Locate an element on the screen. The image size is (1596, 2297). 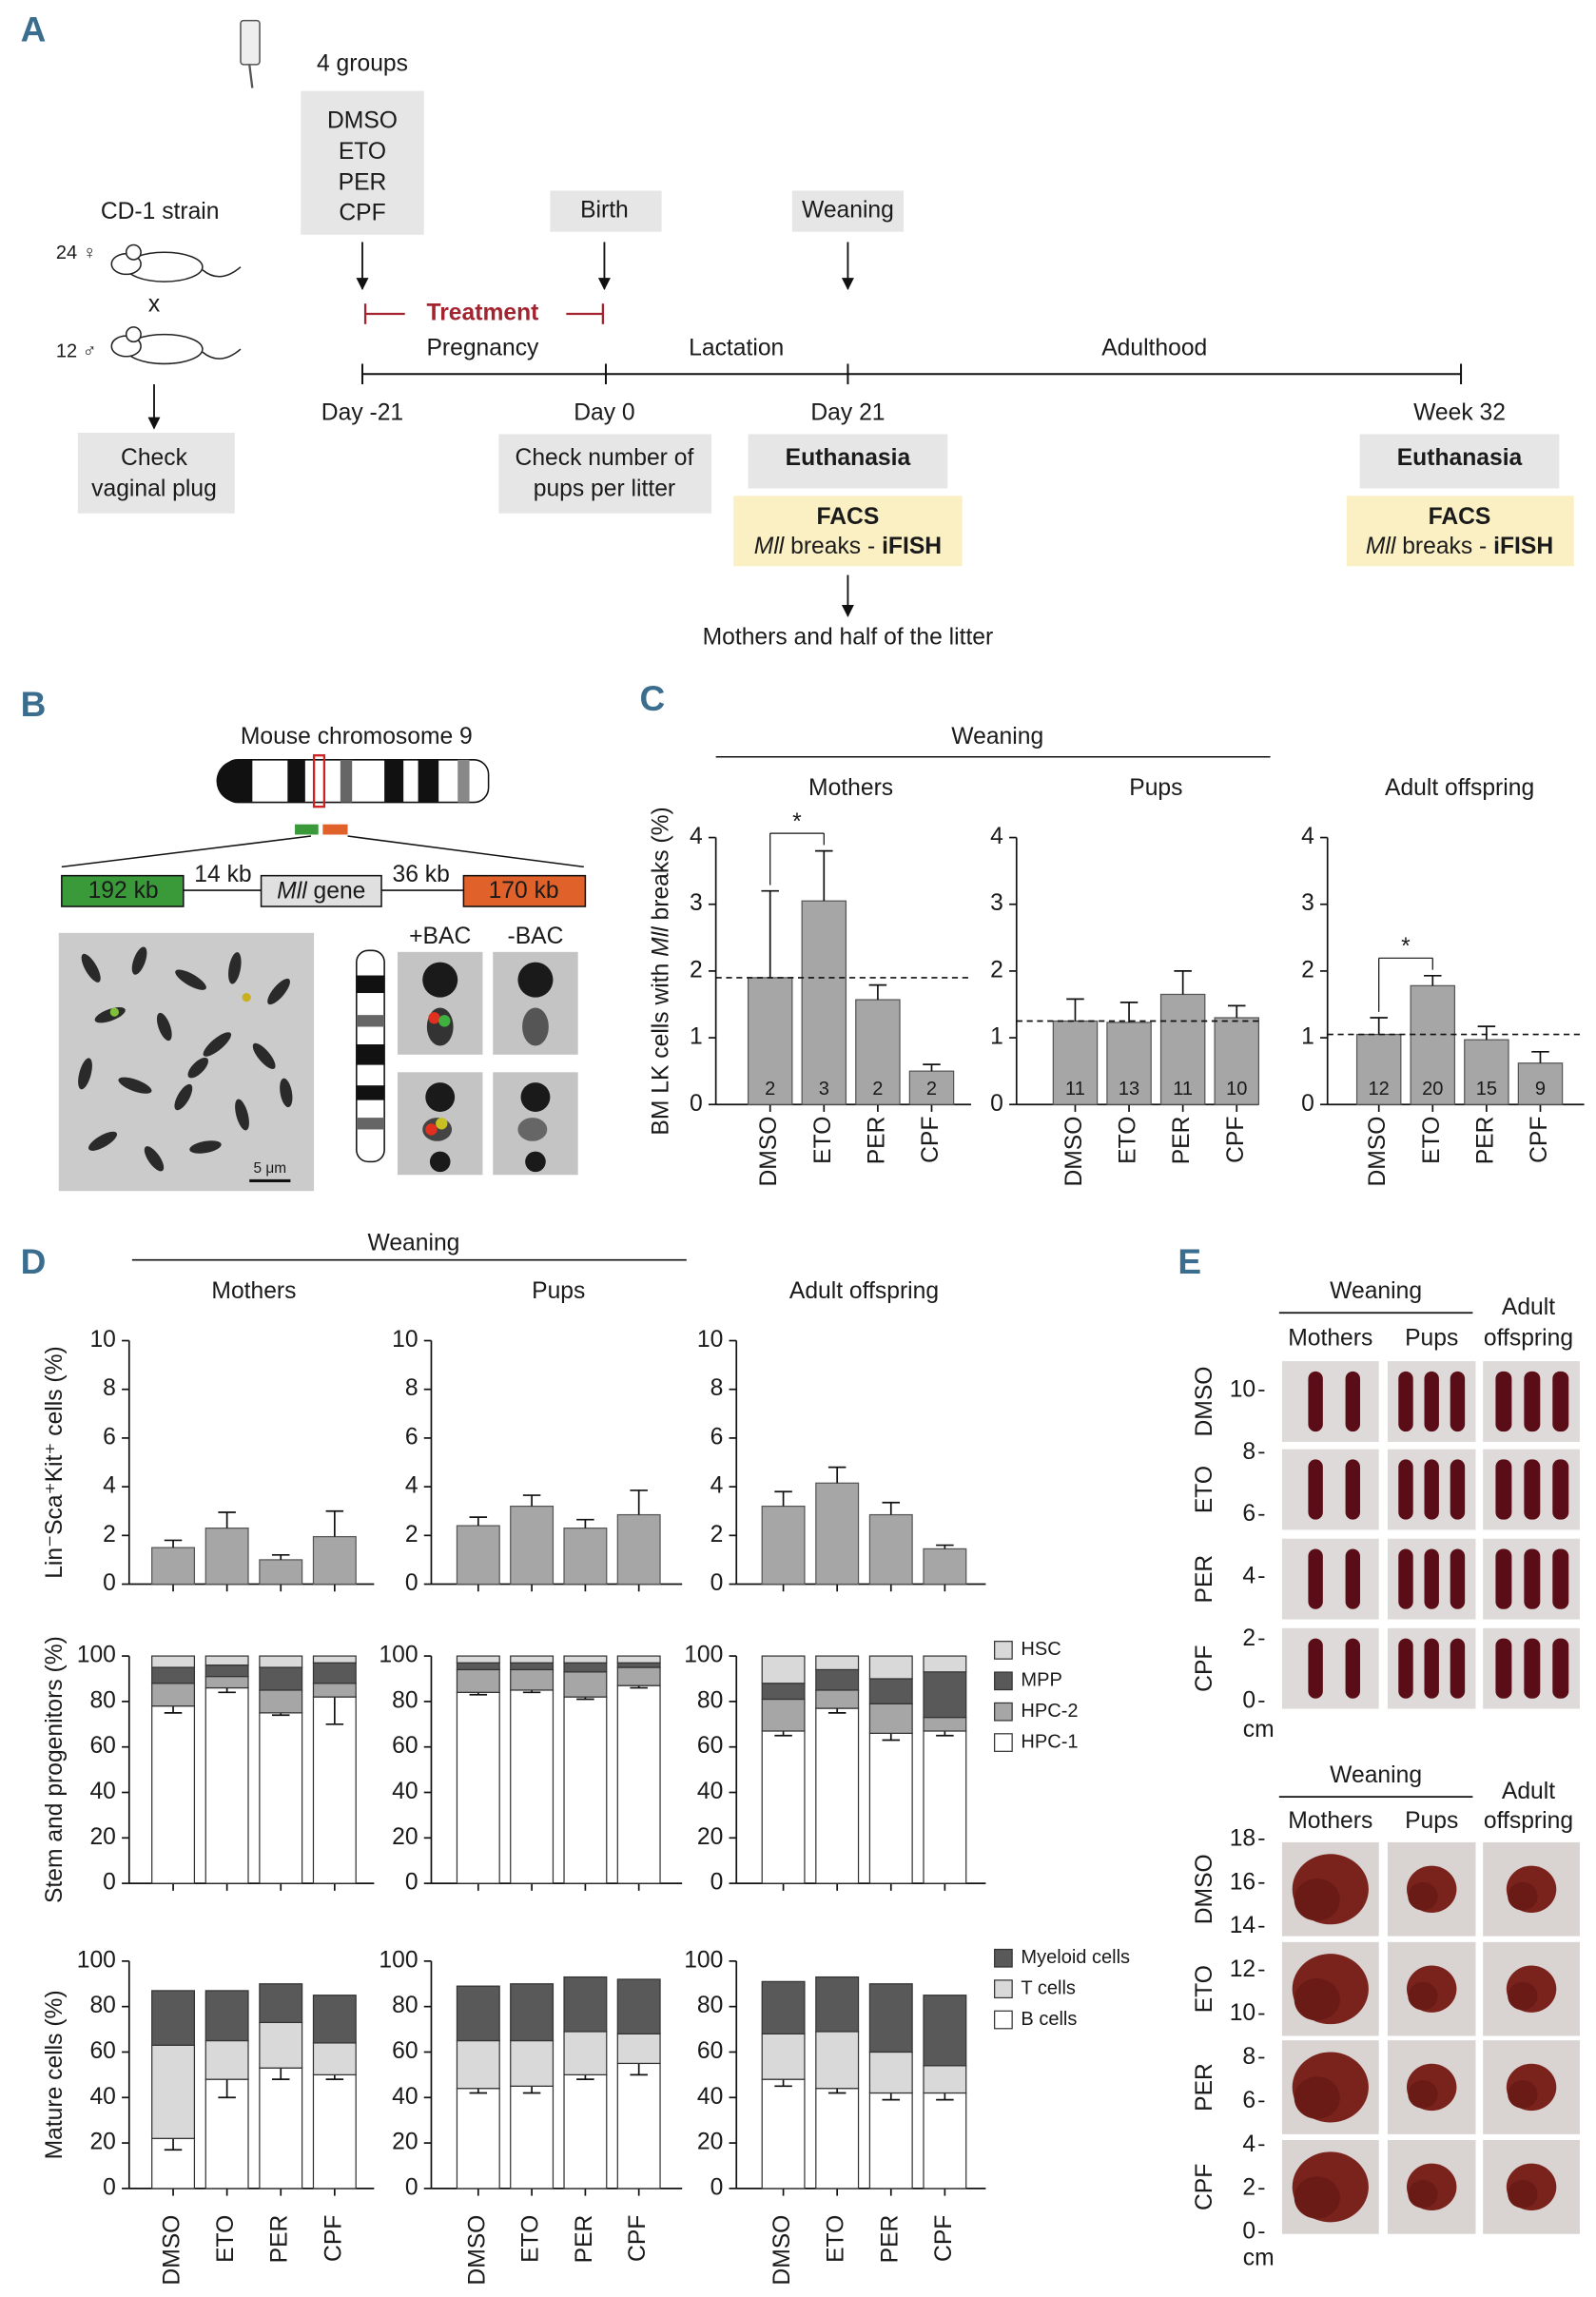
photo is located at coordinates (1330, 1668).